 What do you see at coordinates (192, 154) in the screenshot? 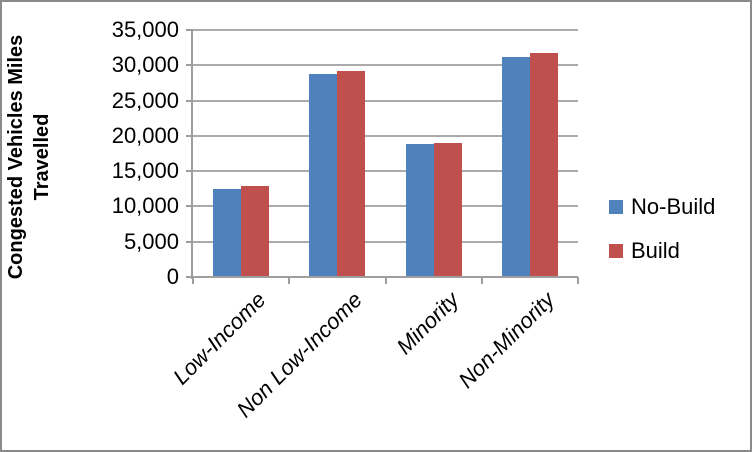
I see `y-axis-line` at bounding box center [192, 154].